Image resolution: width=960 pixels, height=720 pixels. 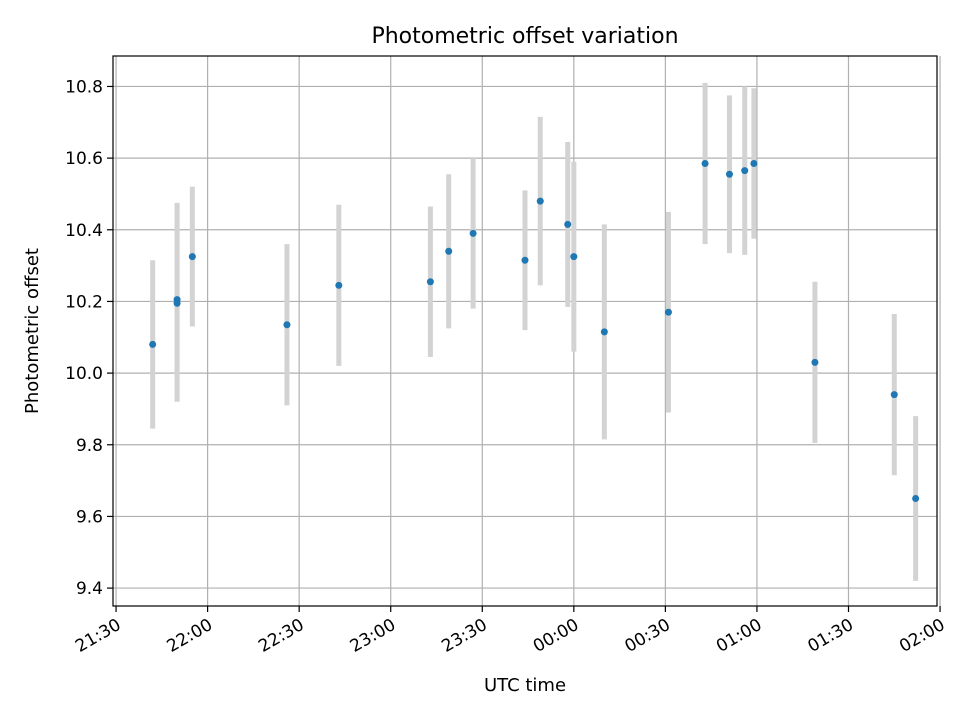 What do you see at coordinates (89, 446) in the screenshot?
I see `y-tick-label: 9.8` at bounding box center [89, 446].